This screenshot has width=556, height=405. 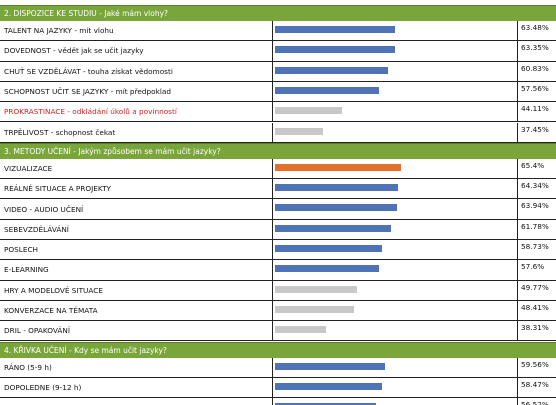 What do you see at coordinates (136, 209) in the screenshot?
I see `row-label: VIDEO - AUDIO UČENÍ` at bounding box center [136, 209].